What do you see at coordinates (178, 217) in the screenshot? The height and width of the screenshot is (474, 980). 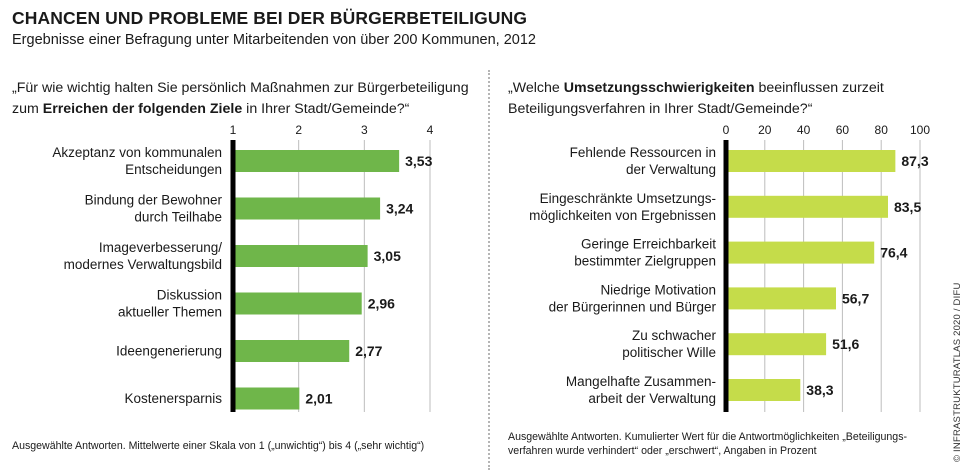 I see `left-category-label: durch Teilhabe` at bounding box center [178, 217].